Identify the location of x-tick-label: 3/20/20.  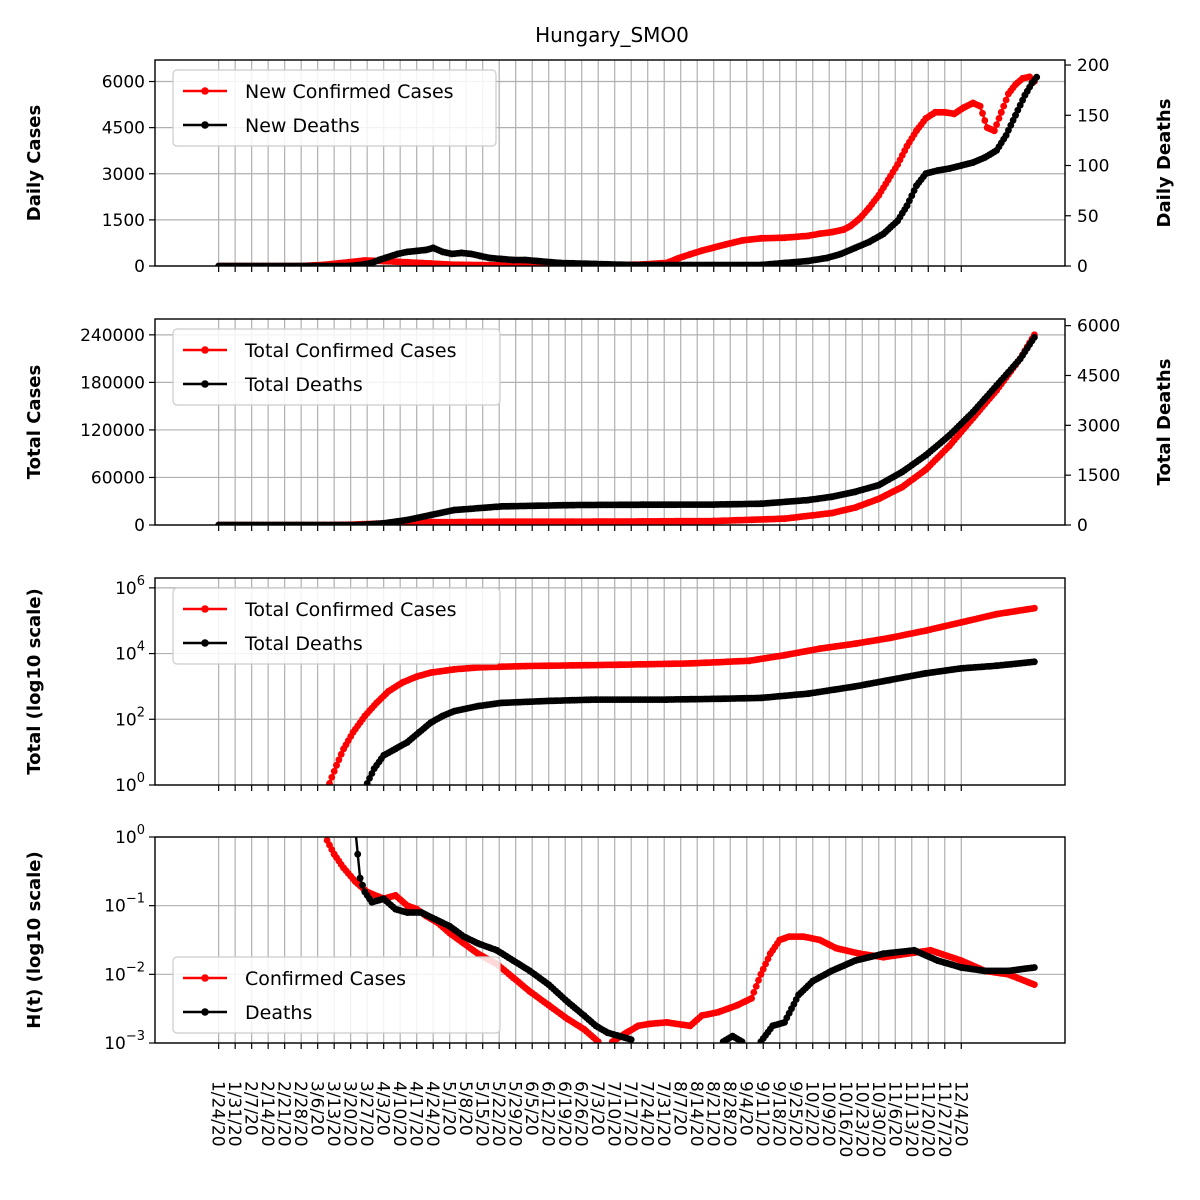
(350, 1114).